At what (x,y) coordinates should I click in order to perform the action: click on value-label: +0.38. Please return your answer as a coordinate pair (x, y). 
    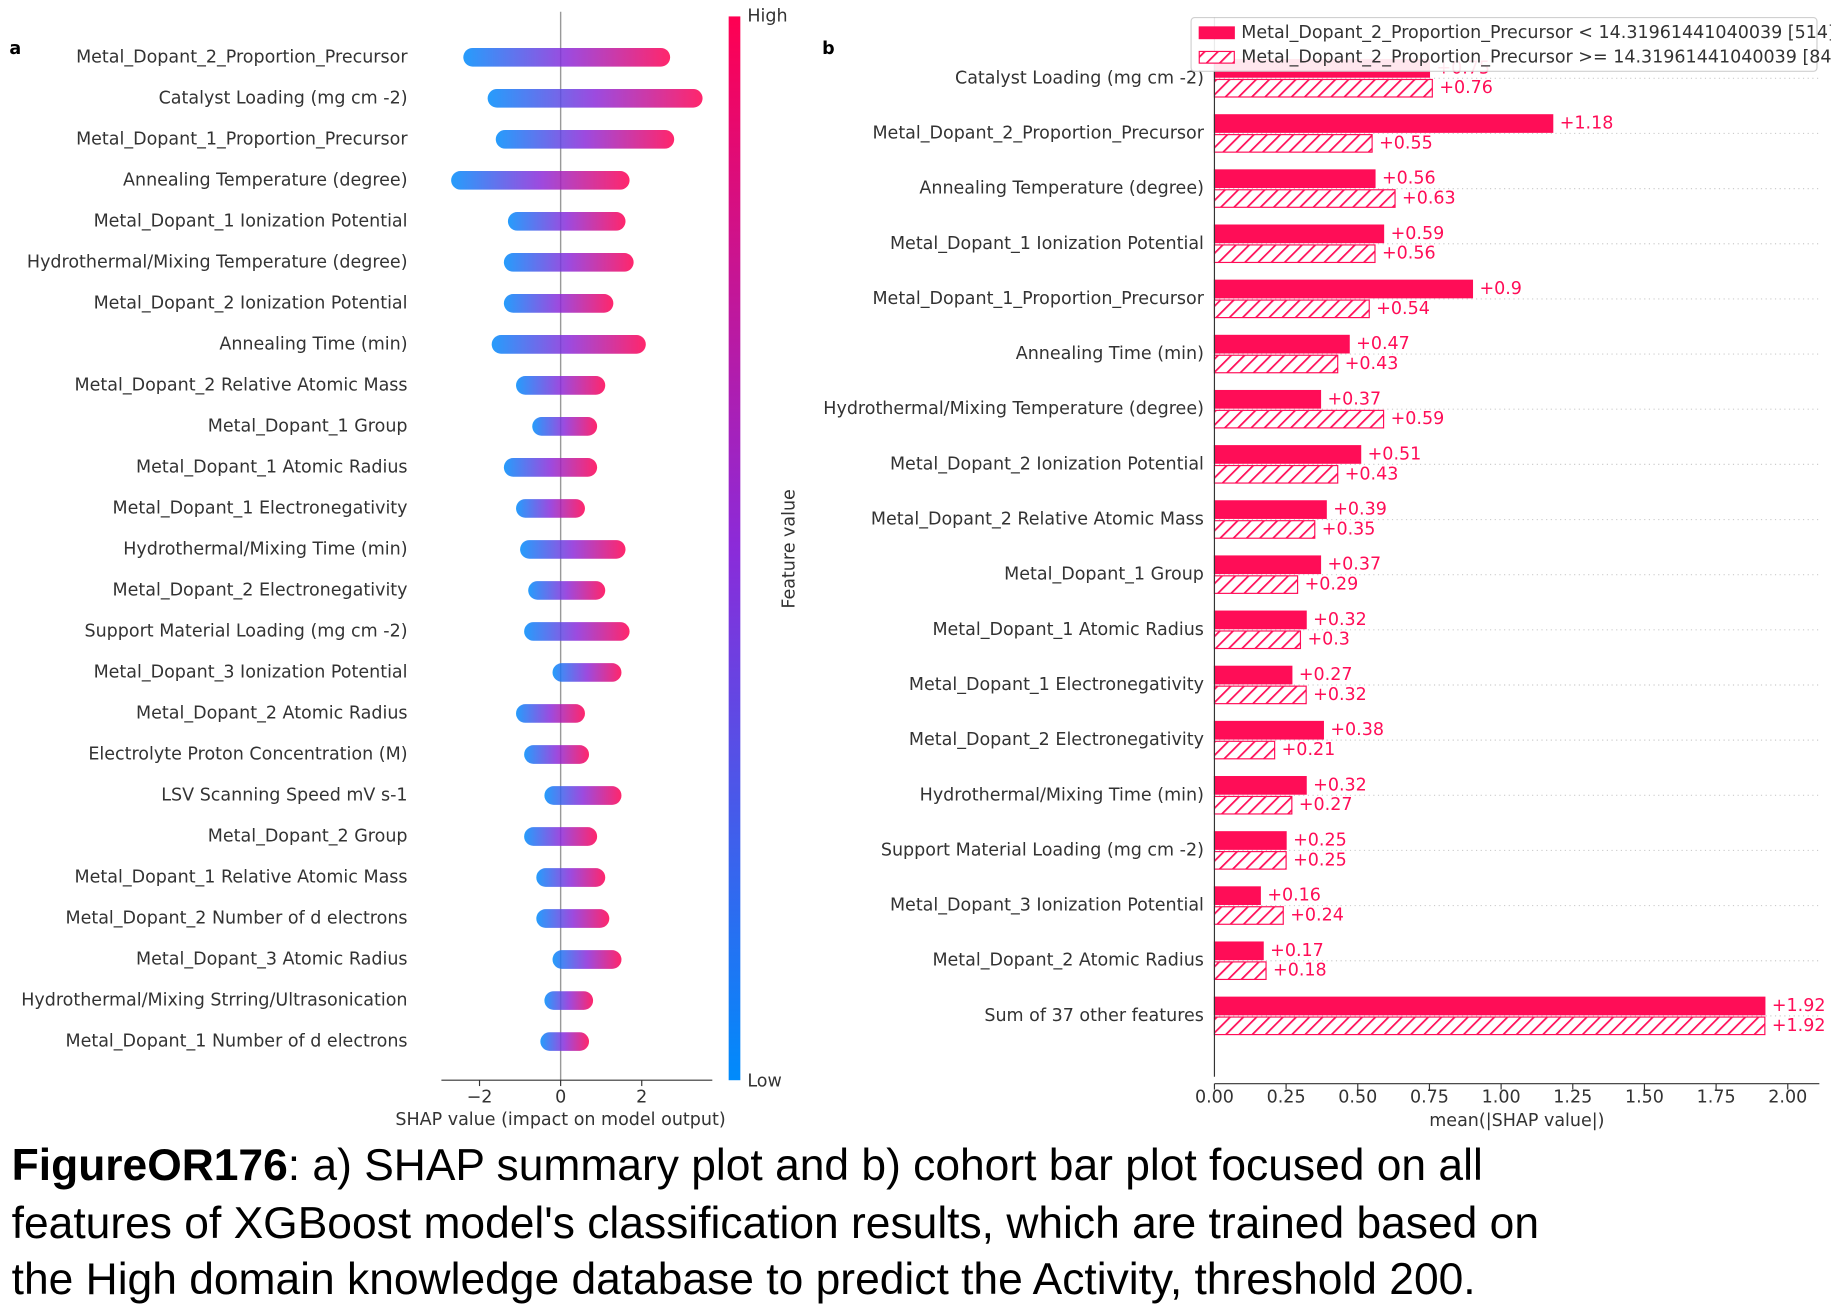
    Looking at the image, I should click on (1357, 730).